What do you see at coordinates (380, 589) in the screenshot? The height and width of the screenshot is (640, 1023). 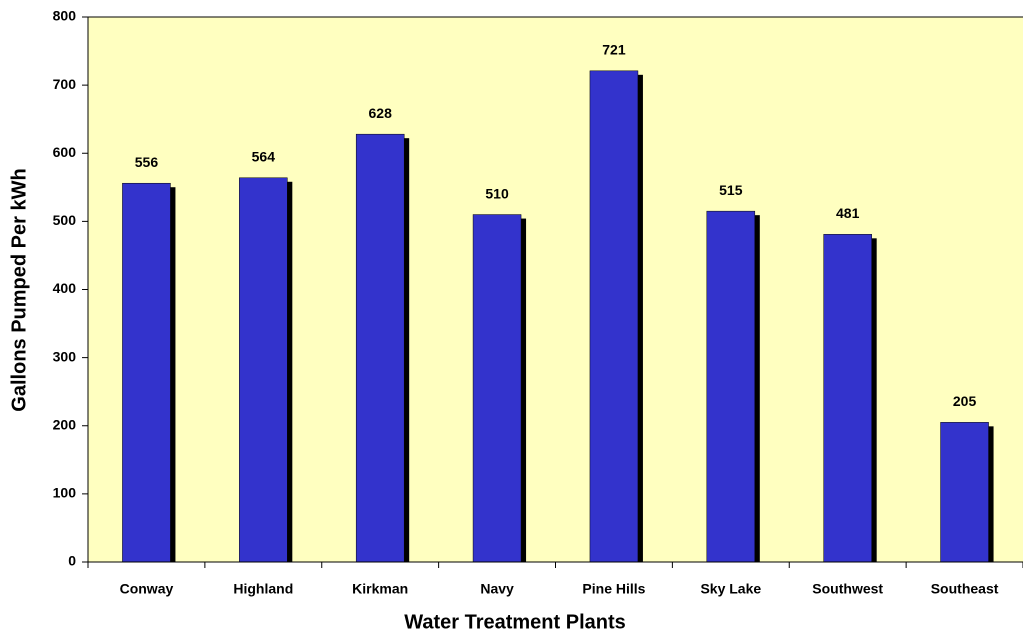 I see `x-tick-label: Kirkman` at bounding box center [380, 589].